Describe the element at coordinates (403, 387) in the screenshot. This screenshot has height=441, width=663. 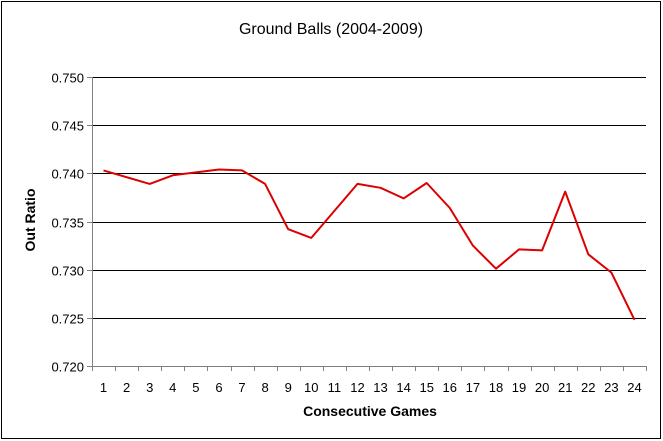
I see `x-tick-label: 14` at that location.